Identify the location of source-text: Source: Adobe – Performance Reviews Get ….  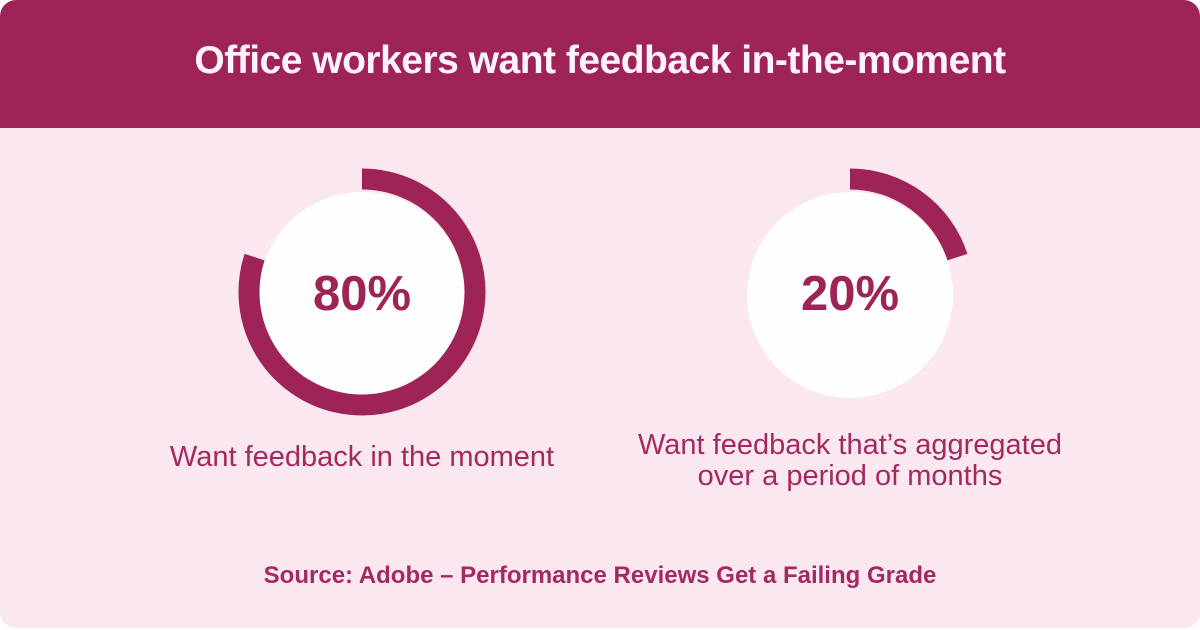
(600, 575).